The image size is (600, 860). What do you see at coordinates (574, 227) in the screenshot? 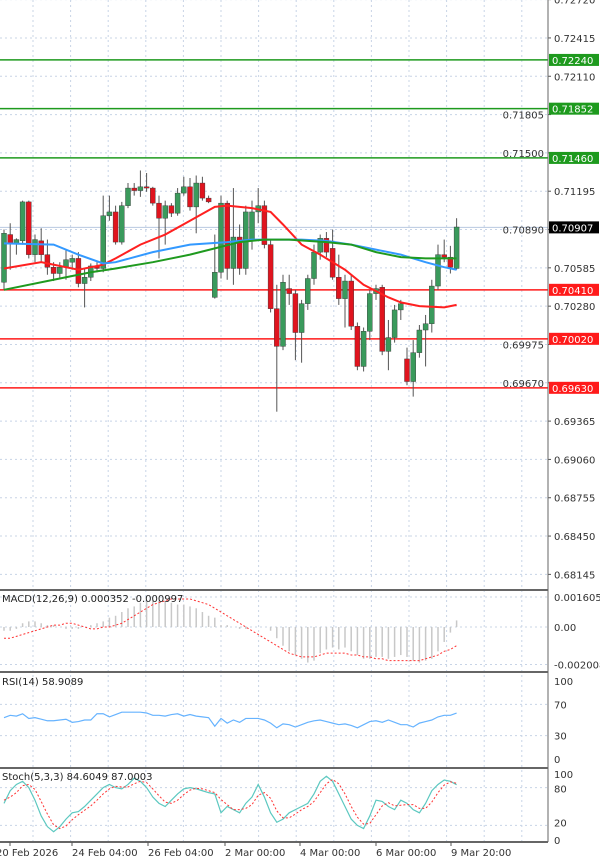
I see `current-price-badge` at bounding box center [574, 227].